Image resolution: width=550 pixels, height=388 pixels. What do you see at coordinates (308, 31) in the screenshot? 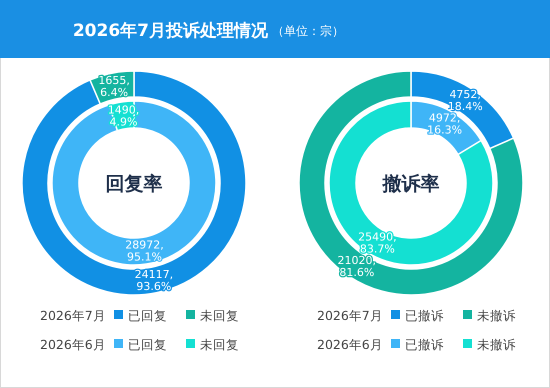
I see `chart-subtitle: （单位：宗）` at bounding box center [308, 31].